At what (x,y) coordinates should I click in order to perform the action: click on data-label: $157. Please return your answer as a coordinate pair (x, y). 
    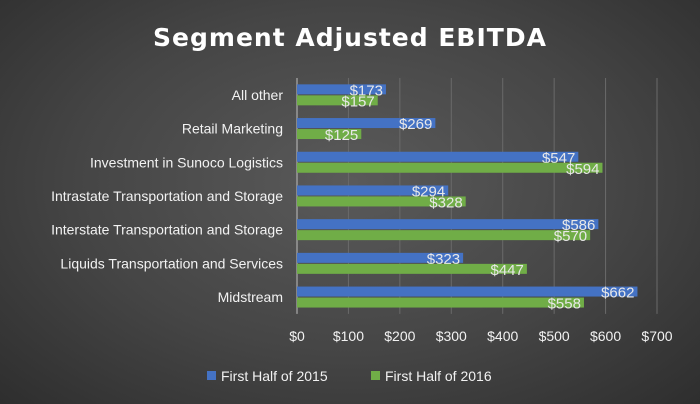
    Looking at the image, I should click on (357, 101).